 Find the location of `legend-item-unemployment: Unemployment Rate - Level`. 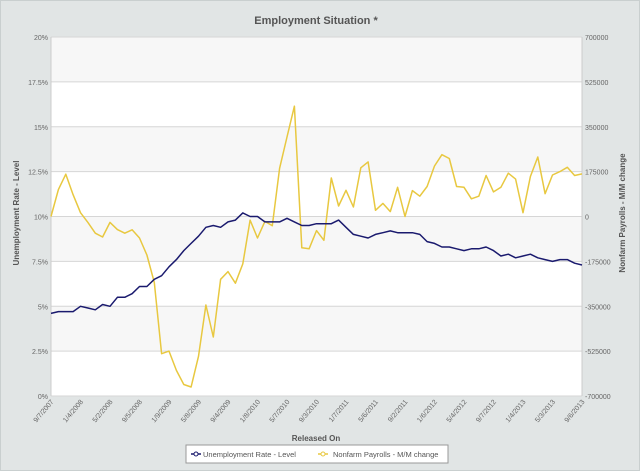

legend-item-unemployment: Unemployment Rate - Level is located at coordinates (243, 454).